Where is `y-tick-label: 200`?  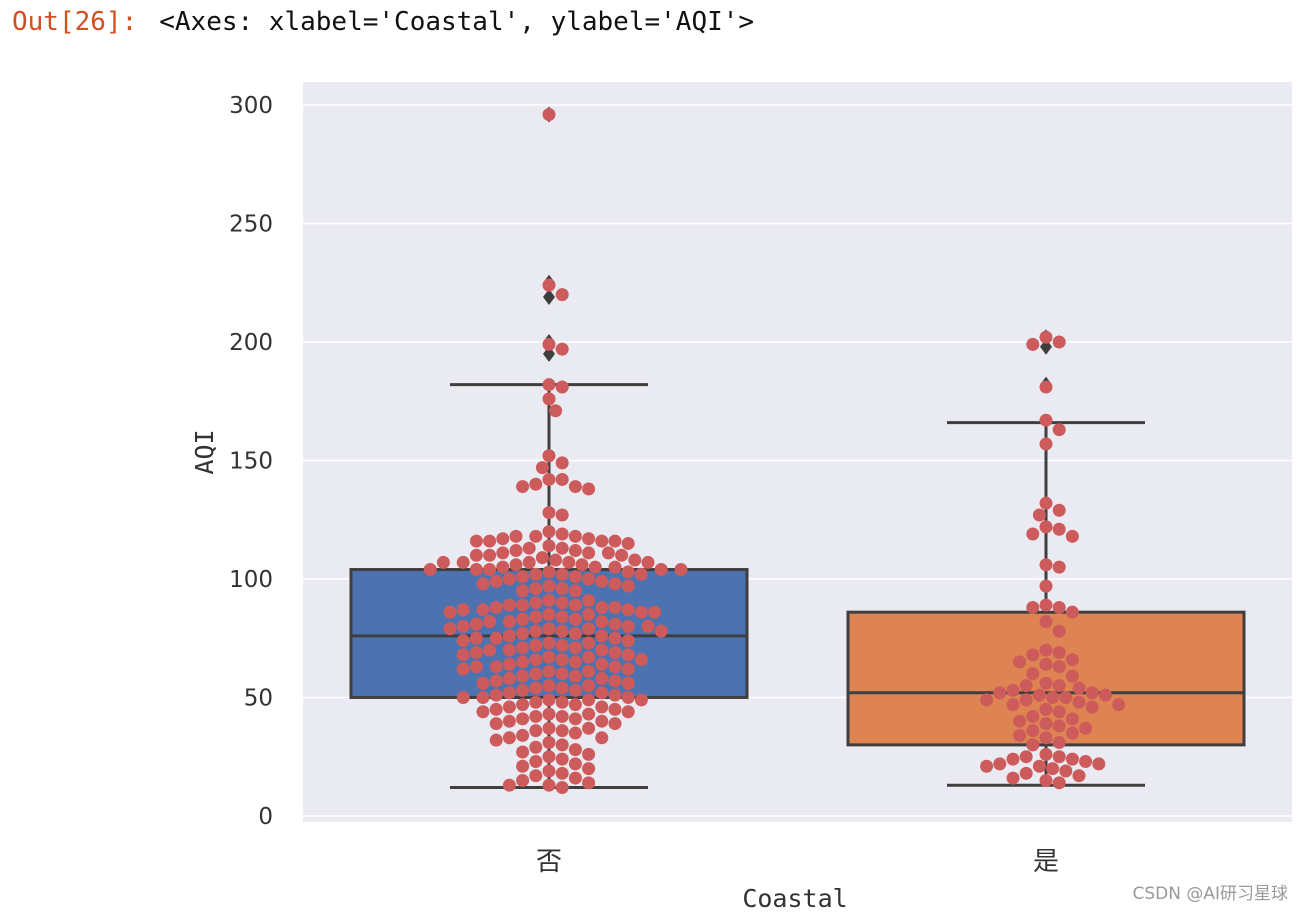 y-tick-label: 200 is located at coordinates (251, 343).